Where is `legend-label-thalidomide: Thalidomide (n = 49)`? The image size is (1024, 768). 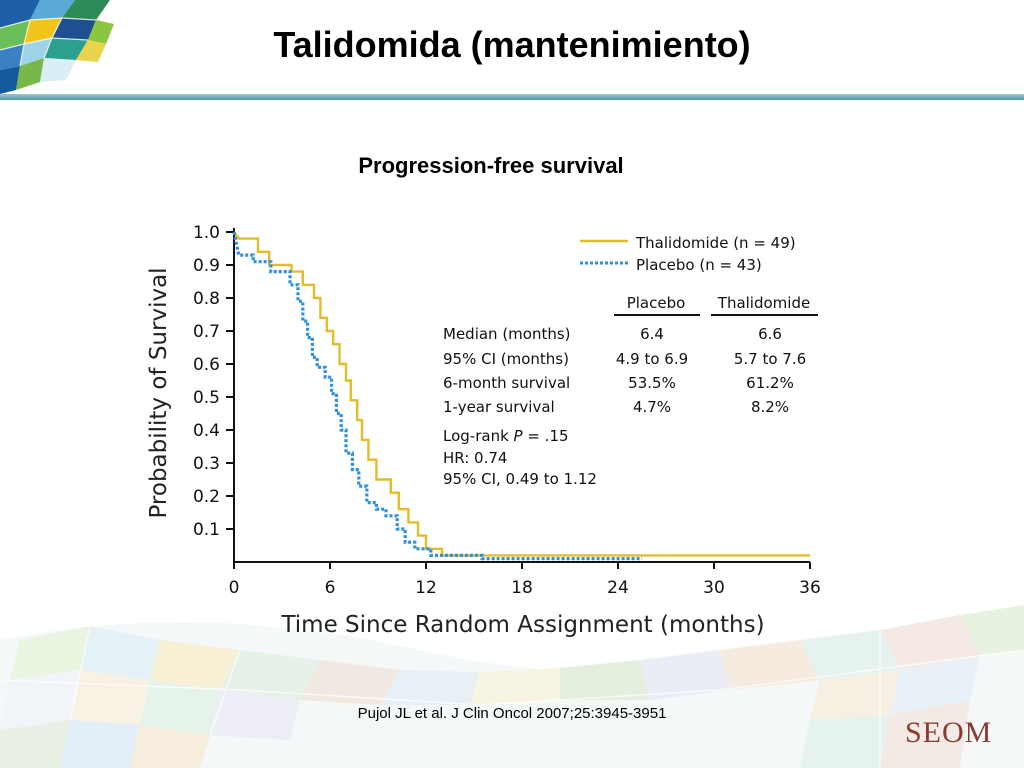 legend-label-thalidomide: Thalidomide (n = 49) is located at coordinates (715, 243).